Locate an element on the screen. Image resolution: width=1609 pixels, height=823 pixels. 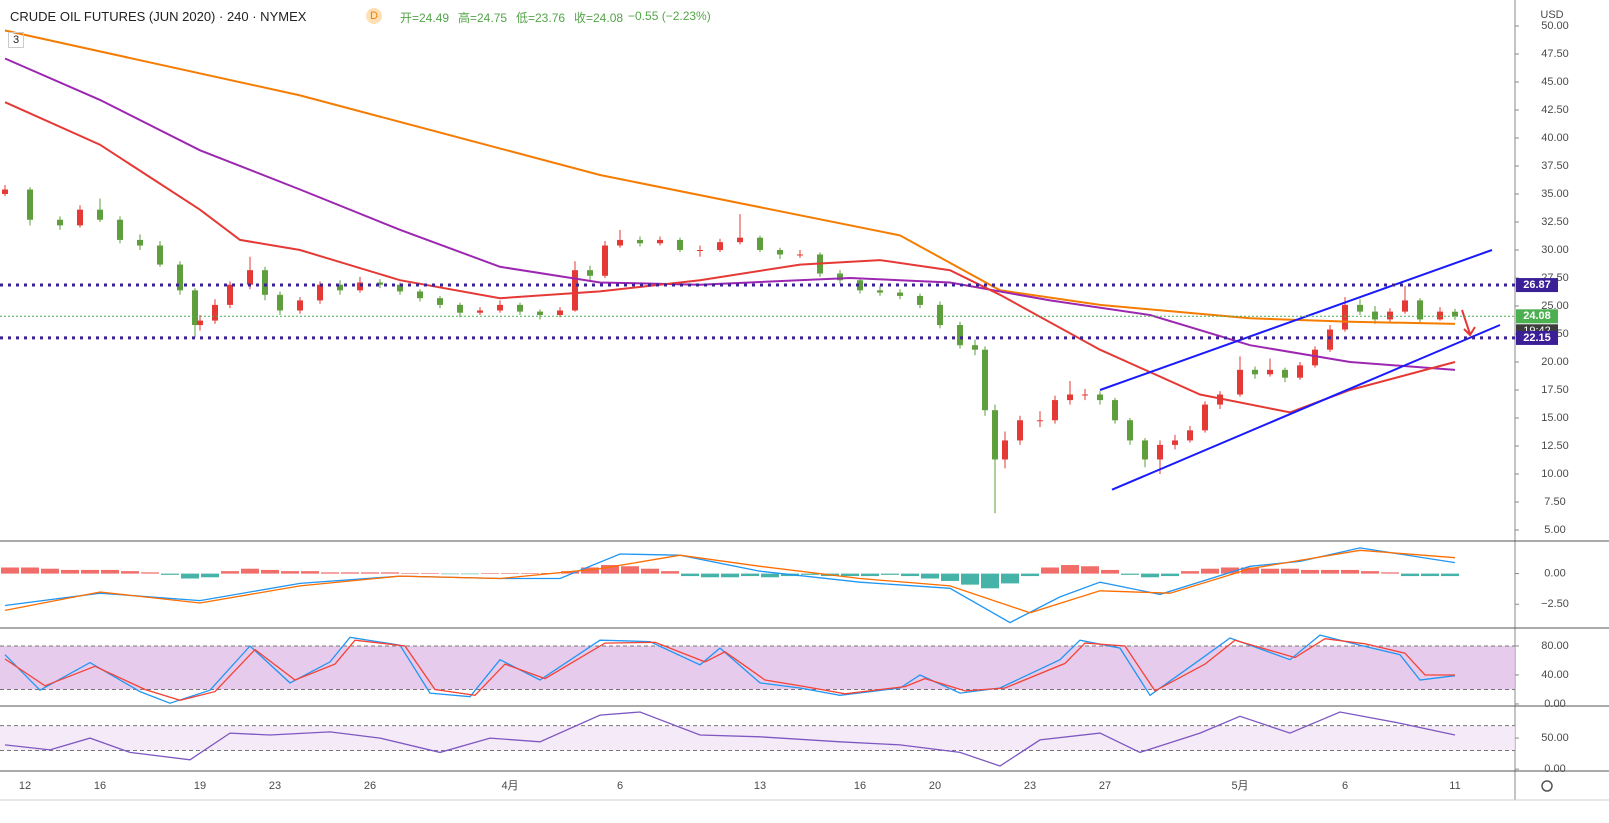
y-tick-label: 32.50 is located at coordinates (1555, 222).